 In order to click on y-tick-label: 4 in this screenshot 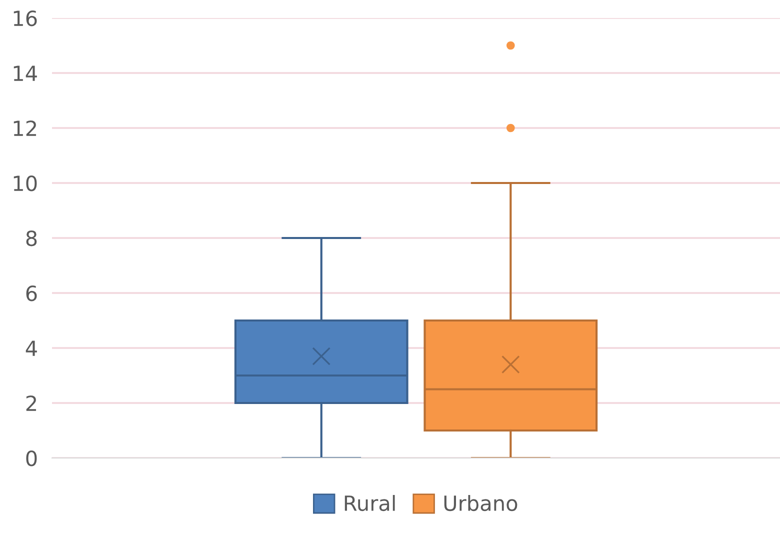, I will do `click(31, 348)`.